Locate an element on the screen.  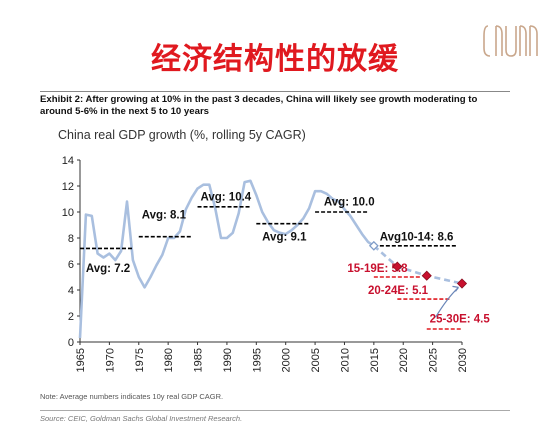
average-label: Avg: 7.2 is located at coordinates (108, 269).